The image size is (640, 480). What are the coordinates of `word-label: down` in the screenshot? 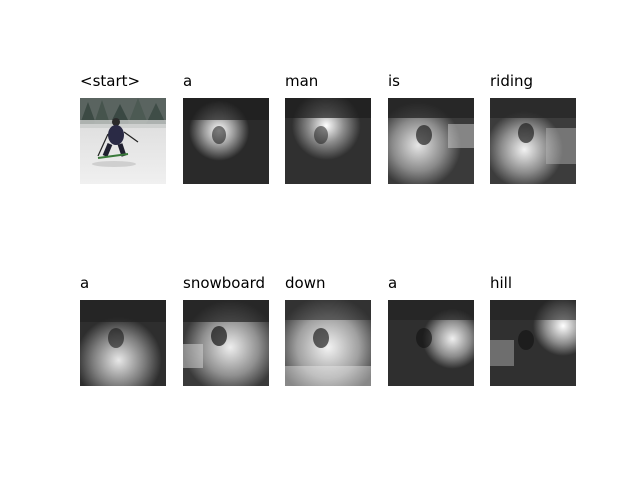 It's located at (305, 283).